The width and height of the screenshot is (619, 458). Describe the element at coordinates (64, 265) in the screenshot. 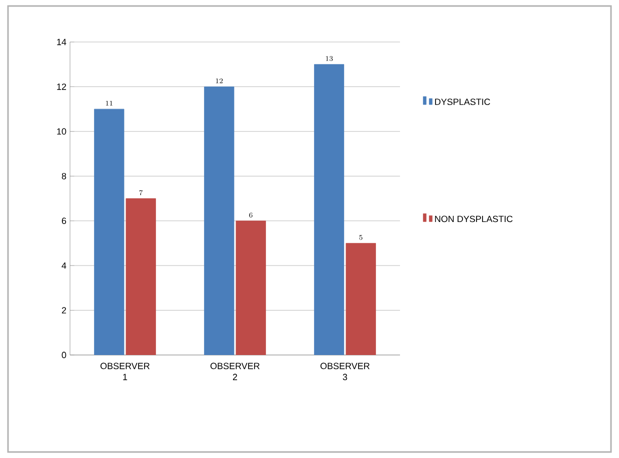

I see `y-tick-label: 4` at that location.